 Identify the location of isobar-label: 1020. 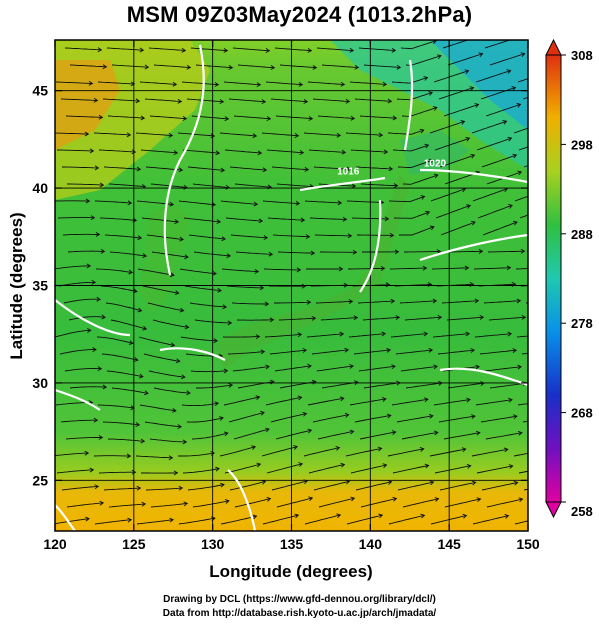
(435, 164).